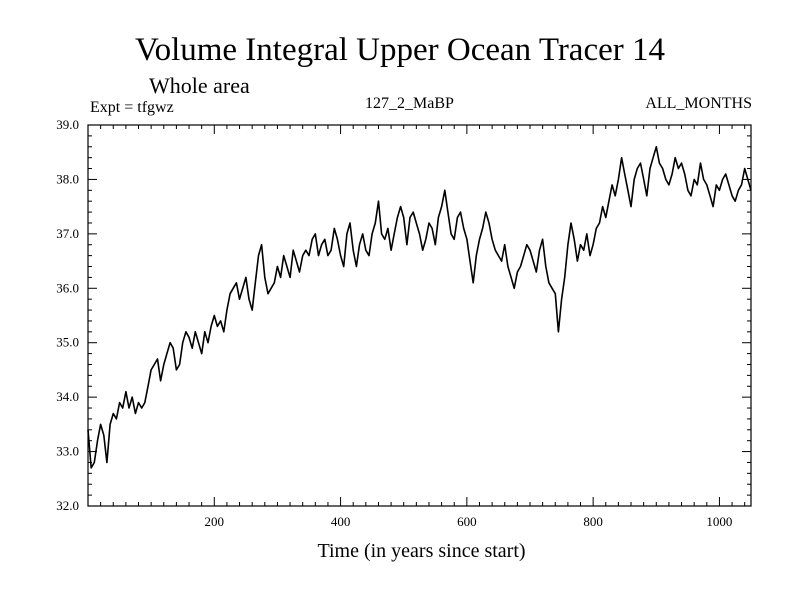  What do you see at coordinates (67, 233) in the screenshot?
I see `y-tick-label: 37.0` at bounding box center [67, 233].